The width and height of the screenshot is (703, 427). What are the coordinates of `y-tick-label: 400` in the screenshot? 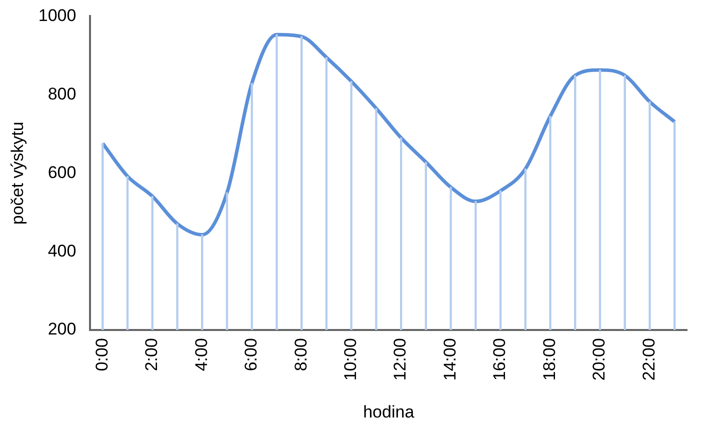 It's located at (62, 250).